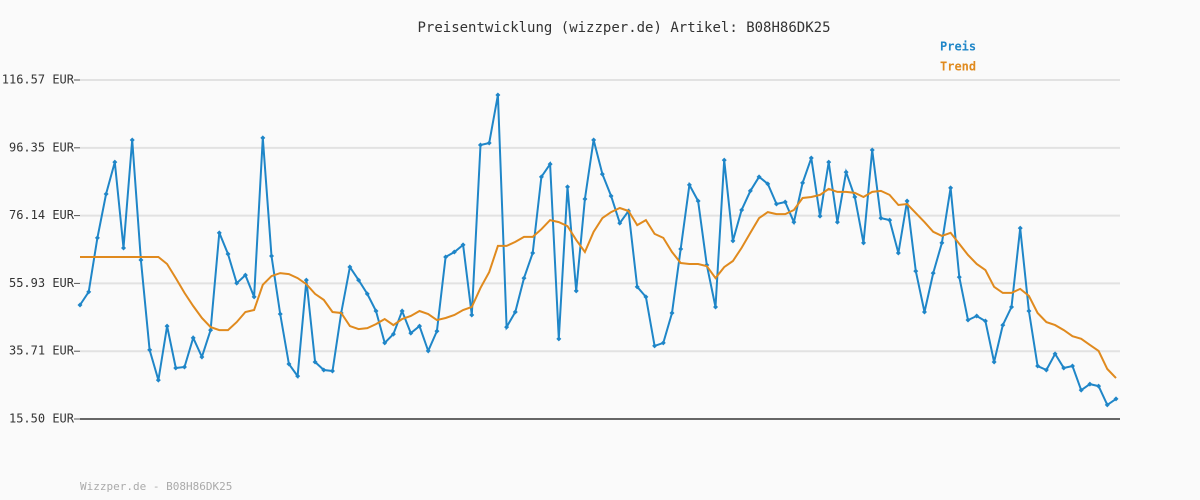  Describe the element at coordinates (42, 147) in the screenshot. I see `y-tick-label: 96.35 EUR` at that location.